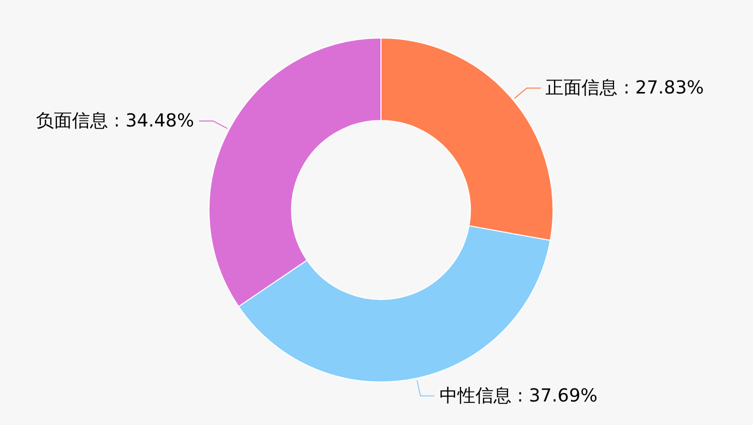 Image resolution: width=753 pixels, height=425 pixels. I want to click on slice-label: 正面信息 : 27.83%, so click(625, 88).